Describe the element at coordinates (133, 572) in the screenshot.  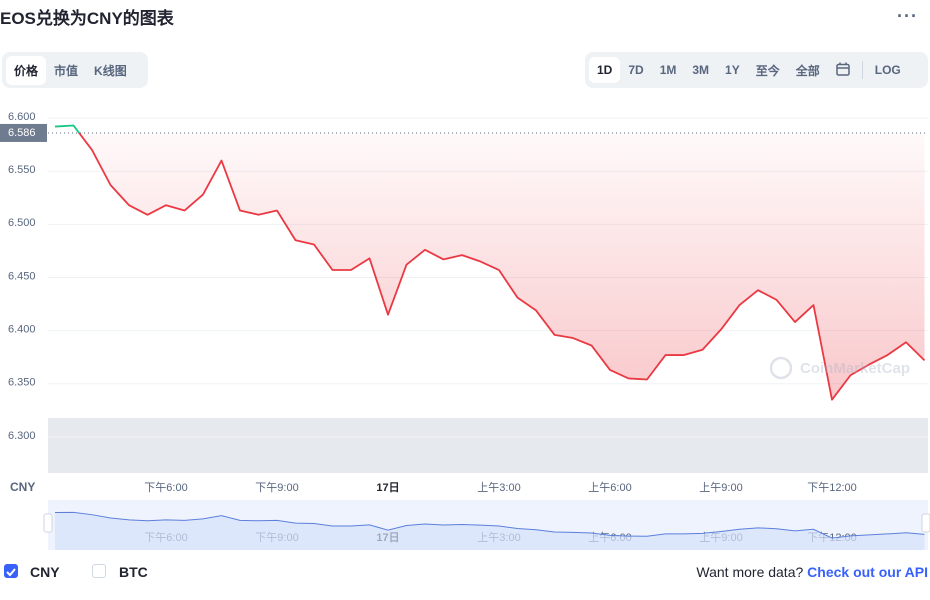
I see `checkbox-label: BTC` at that location.